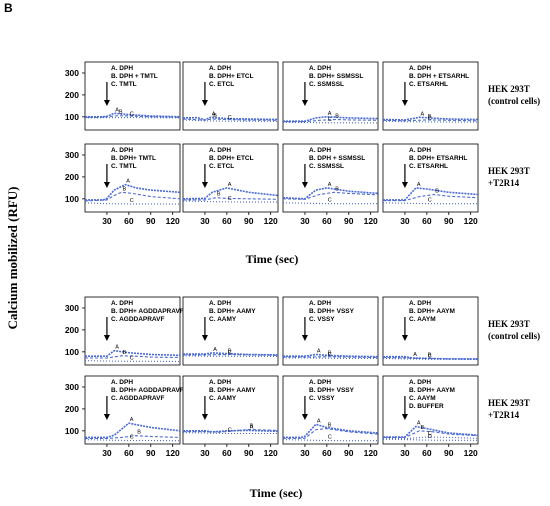 The image size is (550, 506). I want to click on row-label: HEK 293T, so click(509, 403).